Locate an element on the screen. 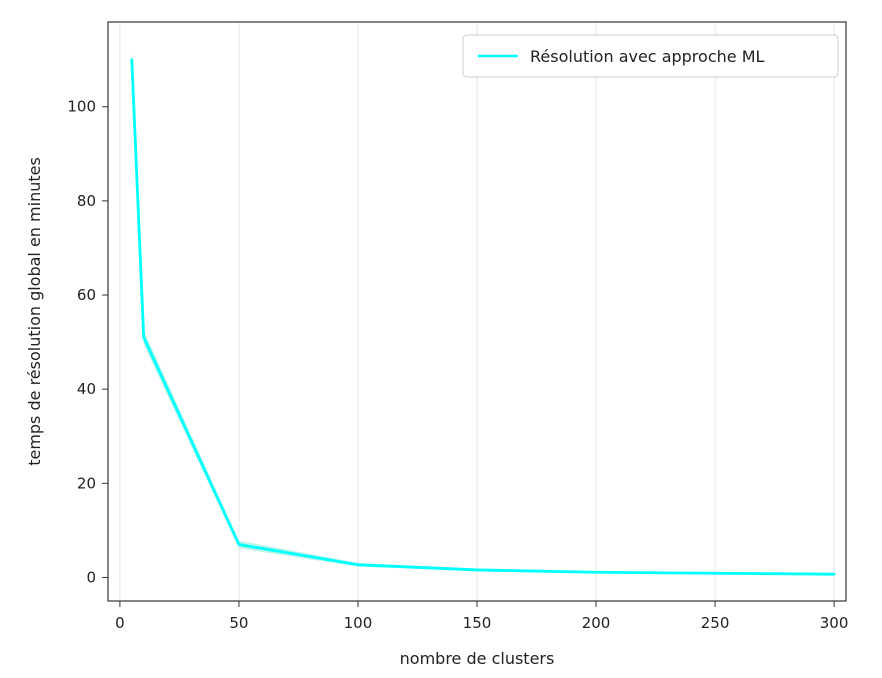 This screenshot has height=678, width=882. y-tick-label-0: 0 is located at coordinates (91, 577).